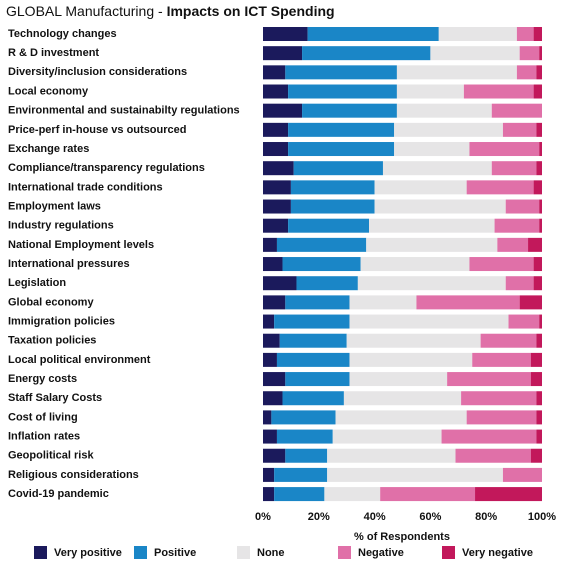 The image size is (562, 566). Describe the element at coordinates (175, 553) in the screenshot. I see `legend-label: Positive` at that location.